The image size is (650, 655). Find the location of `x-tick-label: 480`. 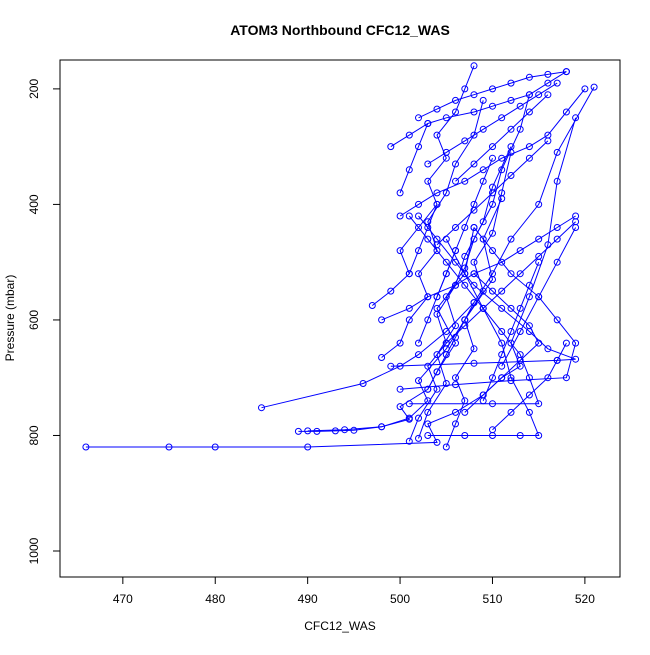

x-tick-label: 480 is located at coordinates (215, 599).